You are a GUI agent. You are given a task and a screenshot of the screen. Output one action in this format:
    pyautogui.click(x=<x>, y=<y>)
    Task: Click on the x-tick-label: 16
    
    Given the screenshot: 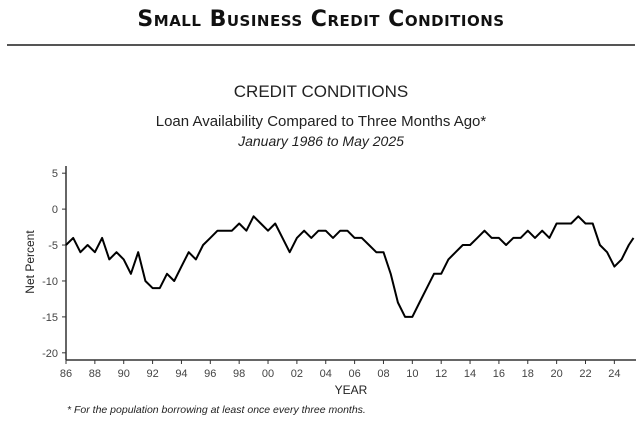 What is the action you would take?
    pyautogui.click(x=499, y=374)
    